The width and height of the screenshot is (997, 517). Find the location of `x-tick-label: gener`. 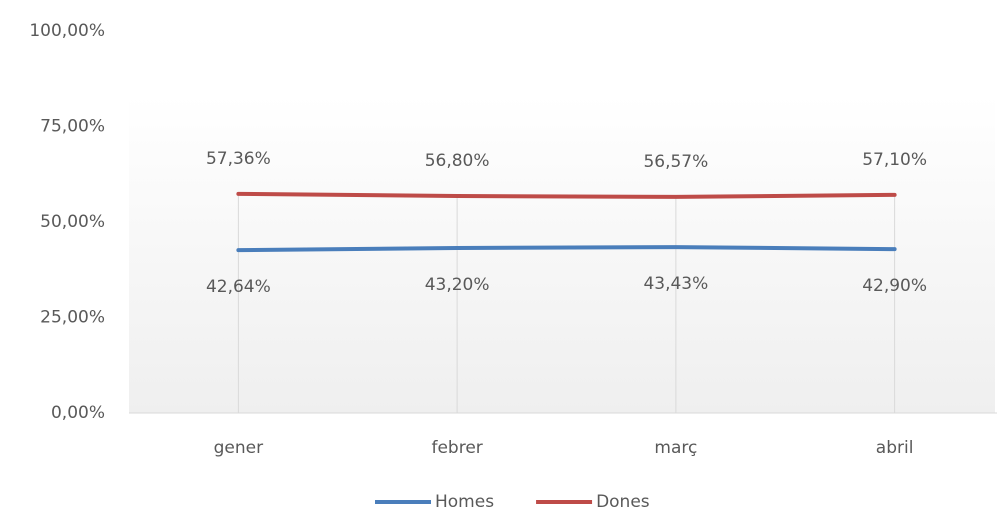

x-tick-label: gener is located at coordinates (238, 448).